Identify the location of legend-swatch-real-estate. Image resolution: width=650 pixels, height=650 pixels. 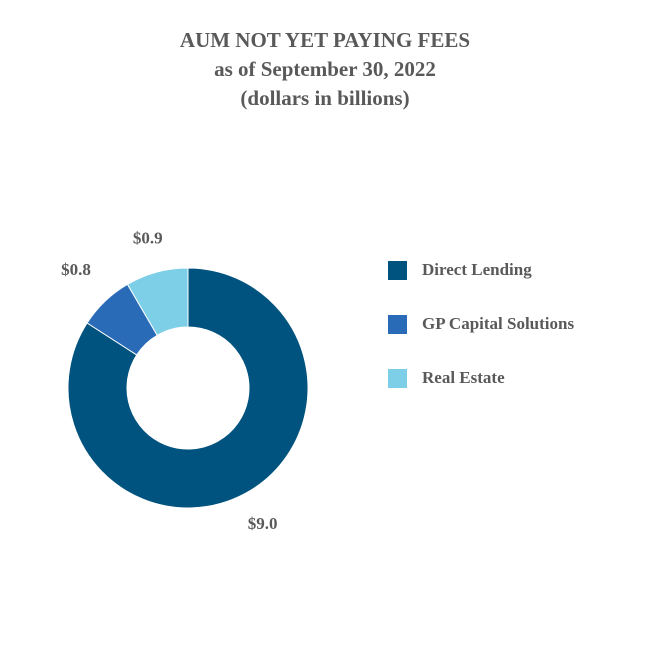
(397, 378).